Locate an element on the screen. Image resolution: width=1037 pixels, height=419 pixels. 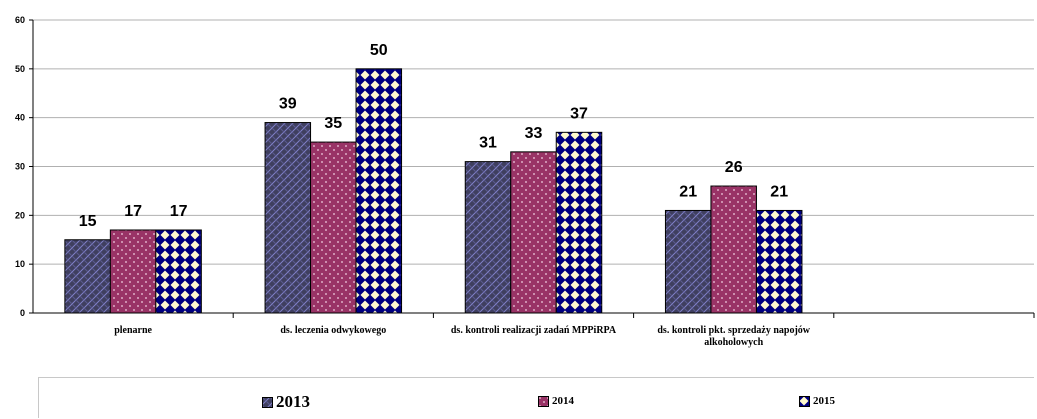
y-tick-label: 0 is located at coordinates (22, 313).